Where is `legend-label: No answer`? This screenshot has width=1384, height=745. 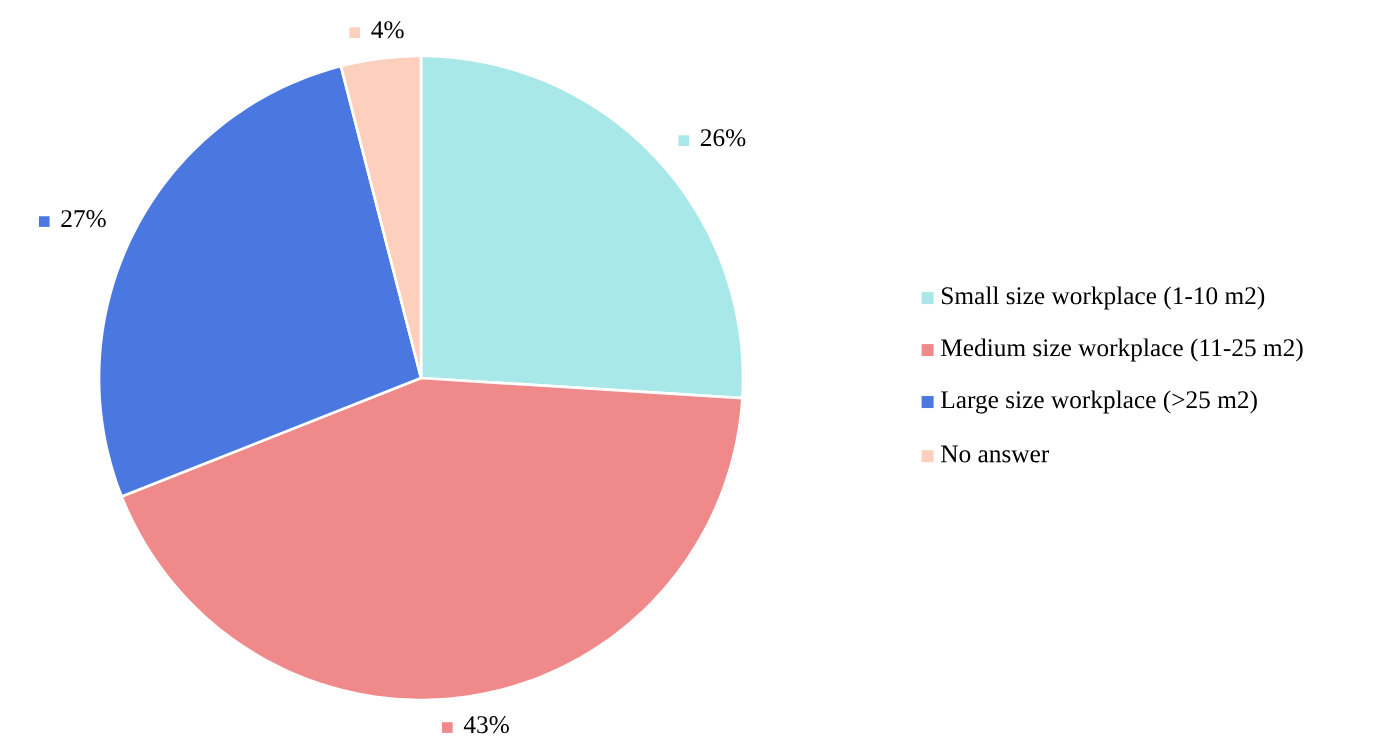 legend-label: No answer is located at coordinates (995, 454).